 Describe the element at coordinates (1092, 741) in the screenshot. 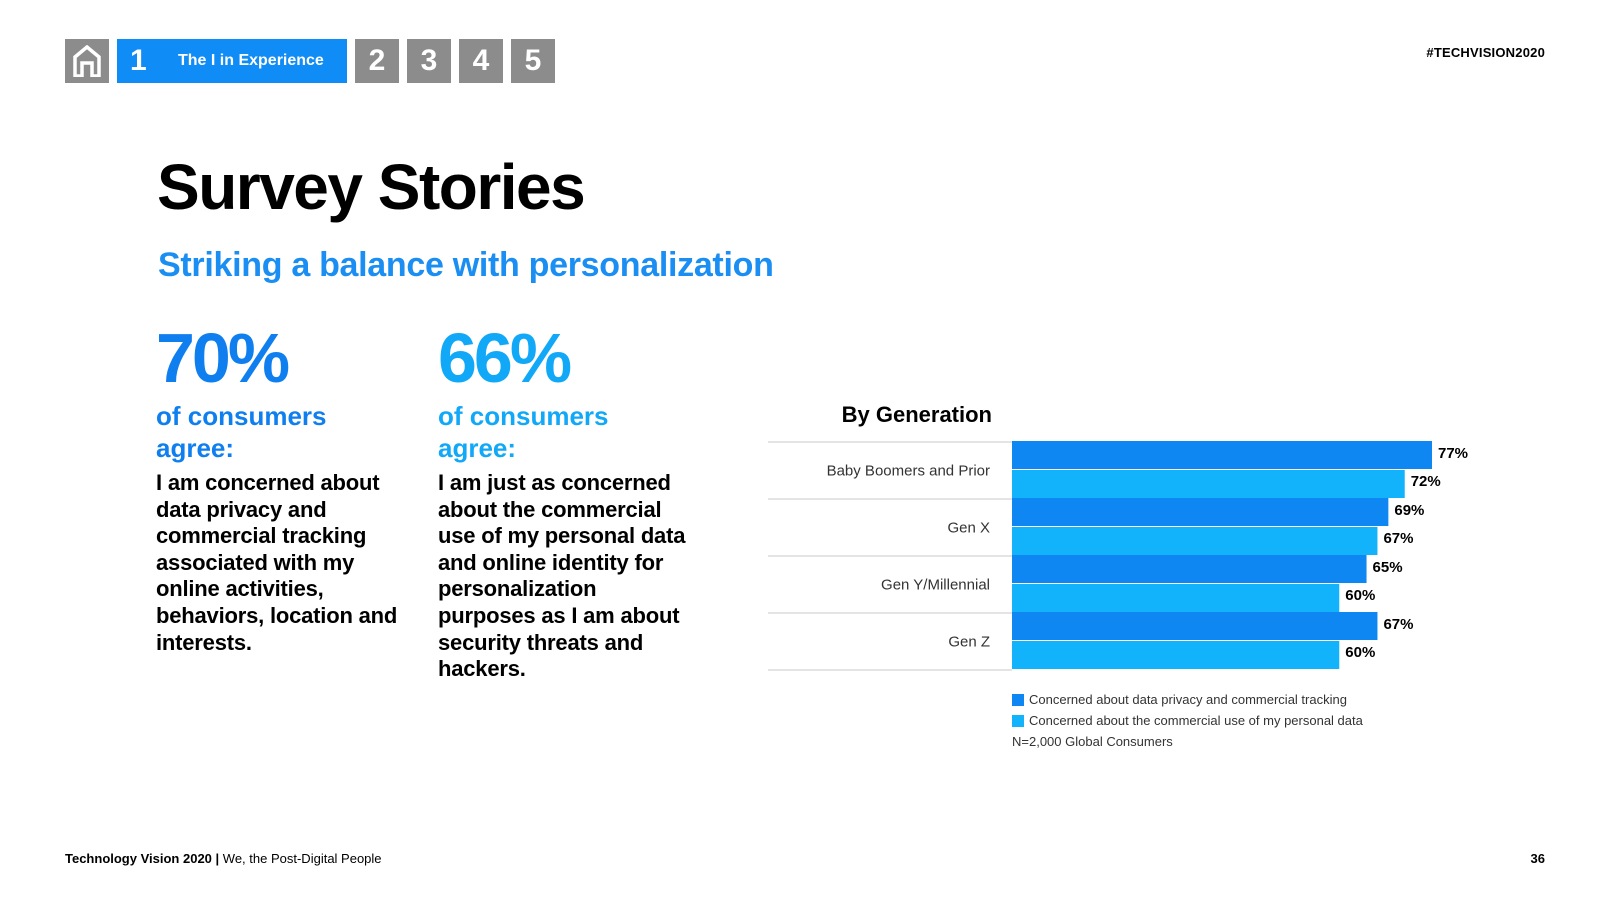

I see `sample-note: N=2,000 Global Consumers` at that location.